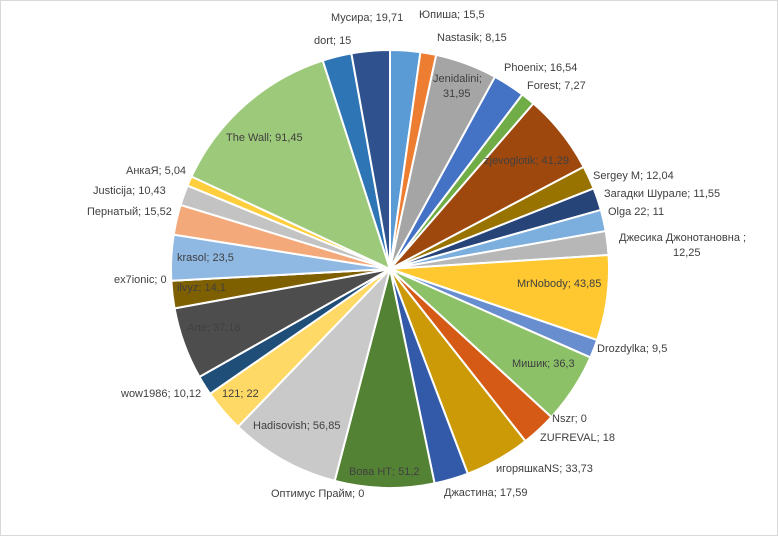  I want to click on pie-label-0: Юпиша; 15,5, so click(452, 15).